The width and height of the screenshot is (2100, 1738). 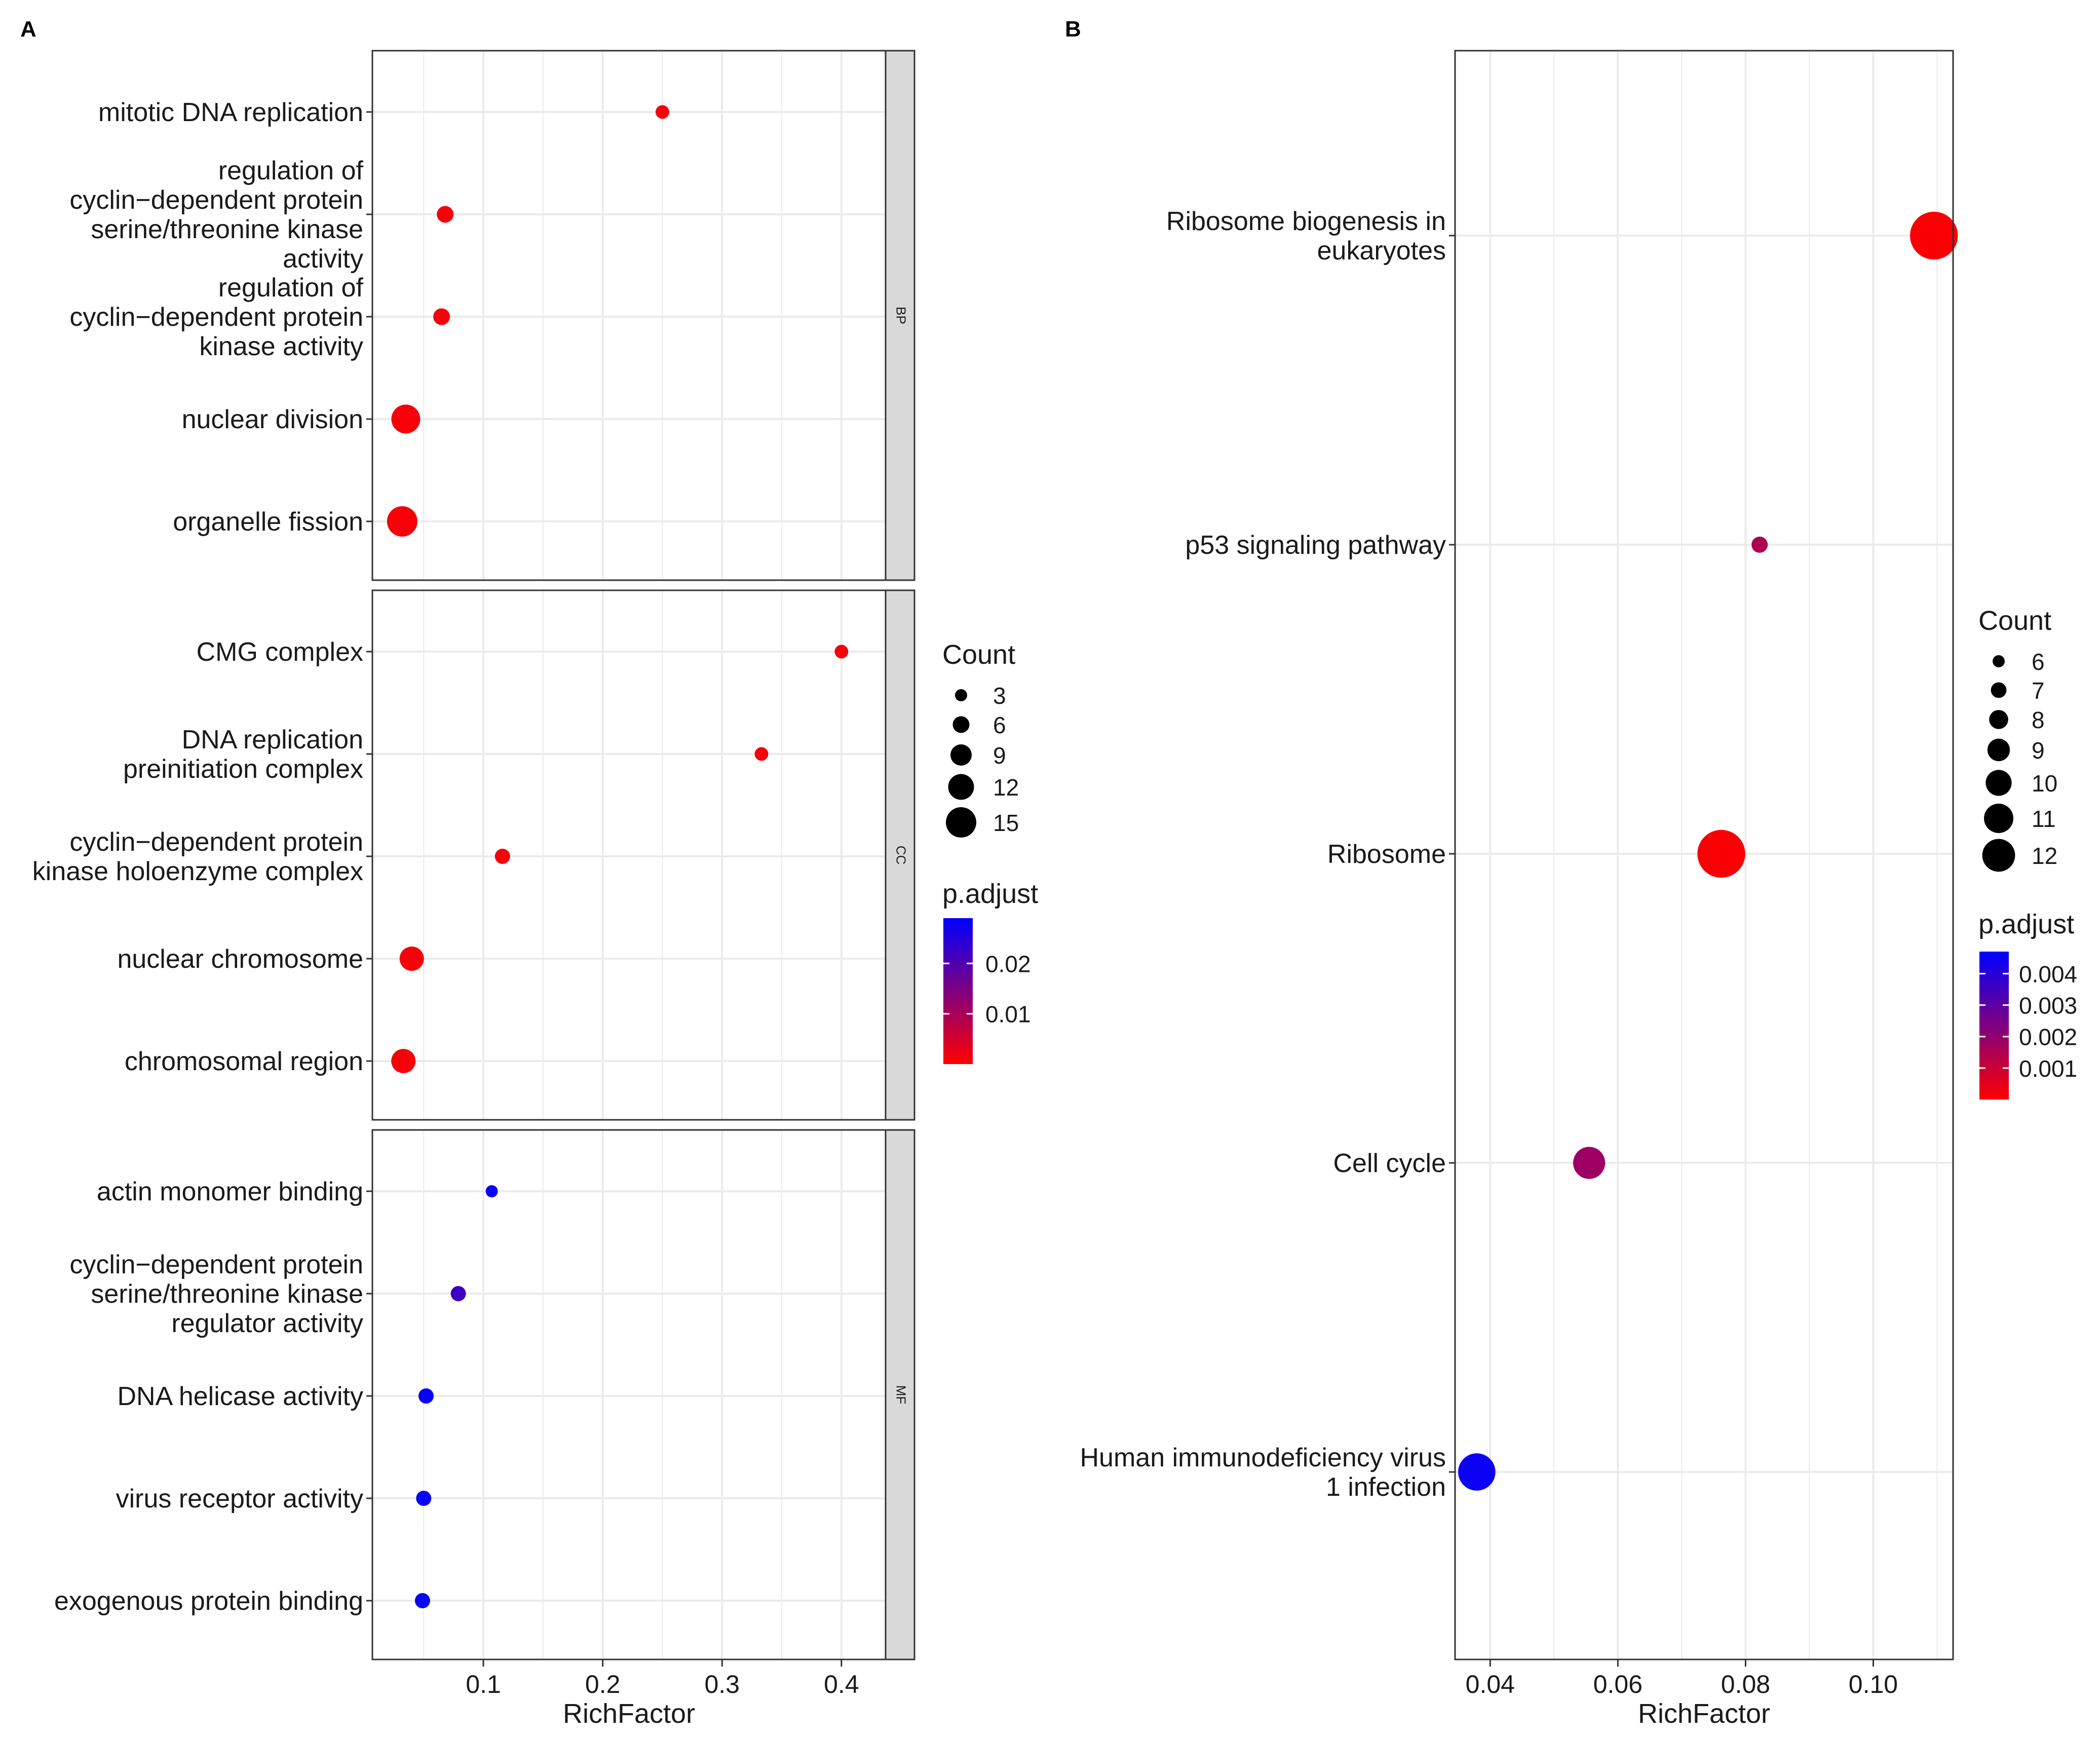 I want to click on x-tick-label: 0.06, so click(x=1618, y=1684).